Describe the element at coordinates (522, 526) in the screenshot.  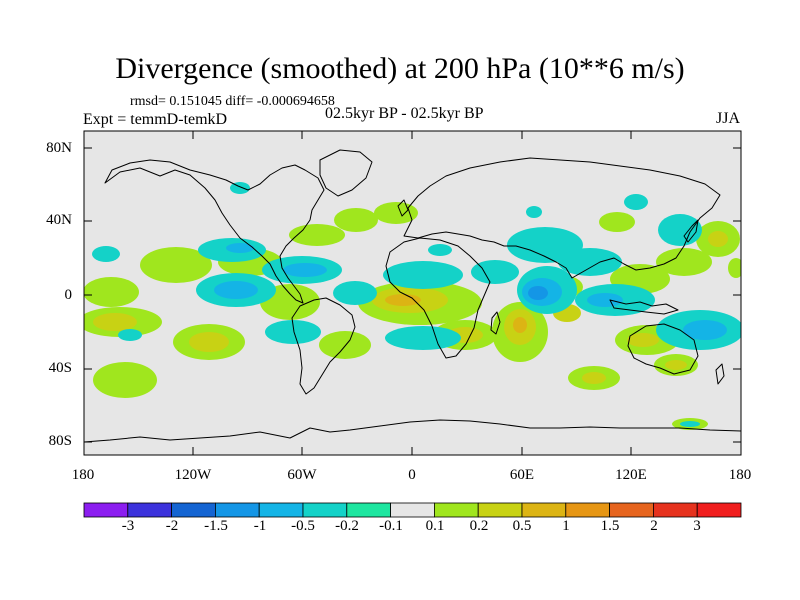
I see `colorbar-label: 0.5` at that location.